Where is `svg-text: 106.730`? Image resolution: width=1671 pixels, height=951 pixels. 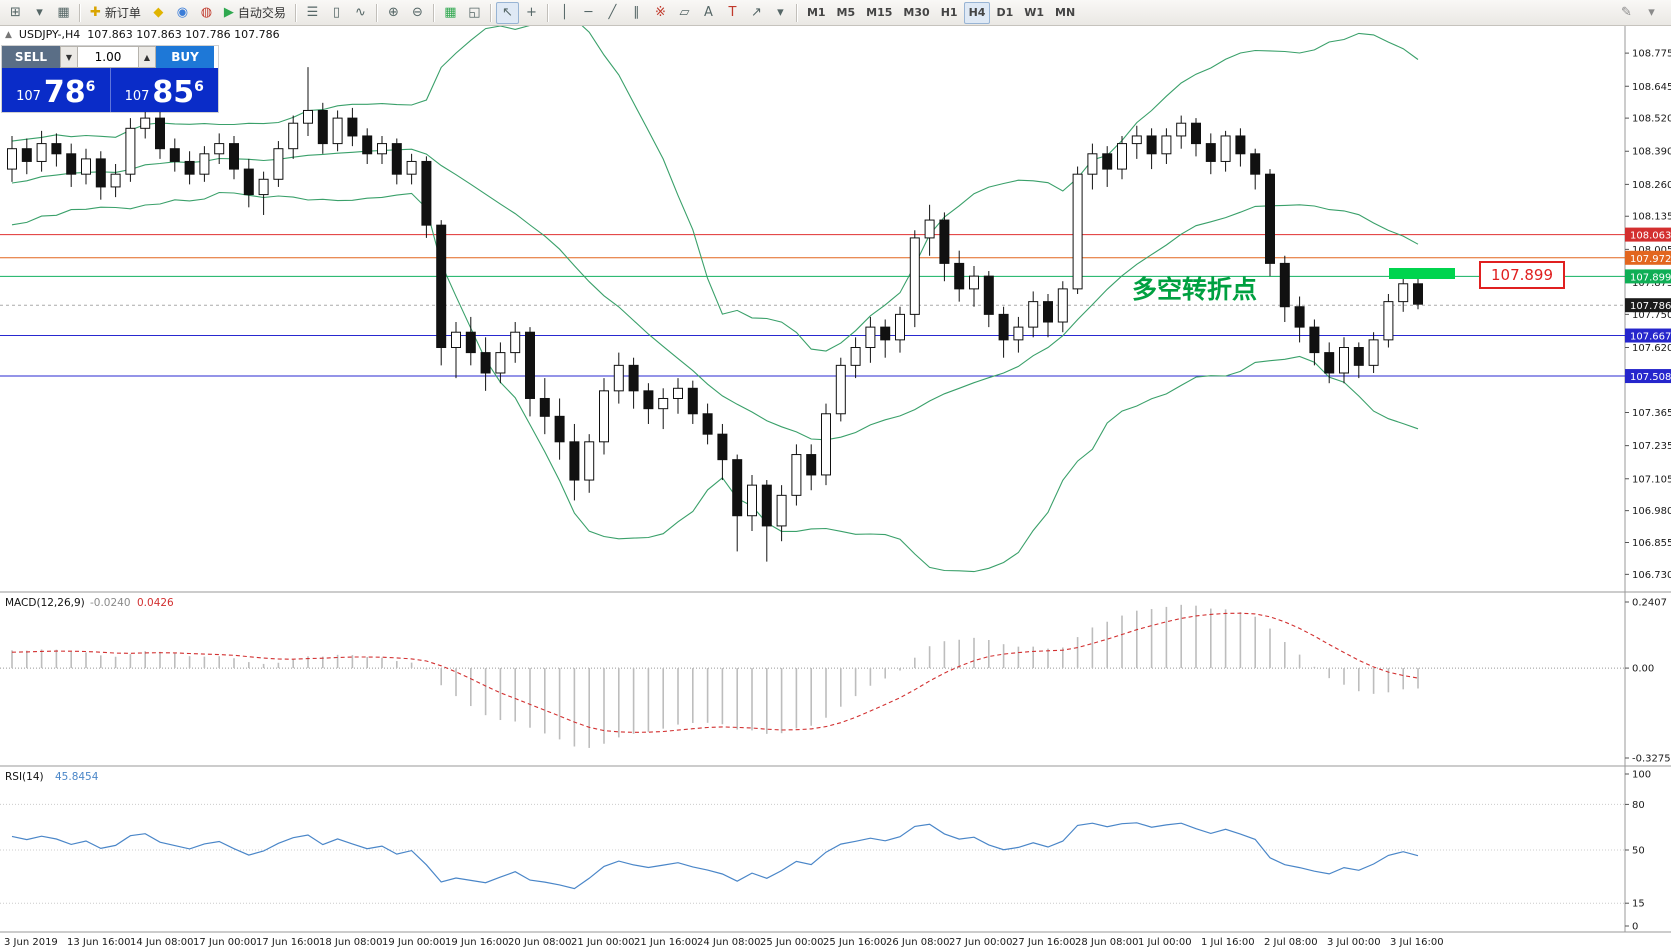
svg-text: 106.730 is located at coordinates (1651, 575).